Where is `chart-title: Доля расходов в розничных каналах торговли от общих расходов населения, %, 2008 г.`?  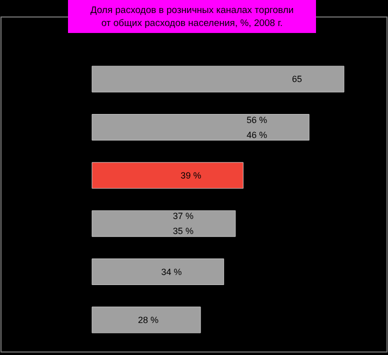
chart-title: Доля расходов в розничных каналах торговли от общих расходов населения, %, 2008 г. is located at coordinates (192, 17).